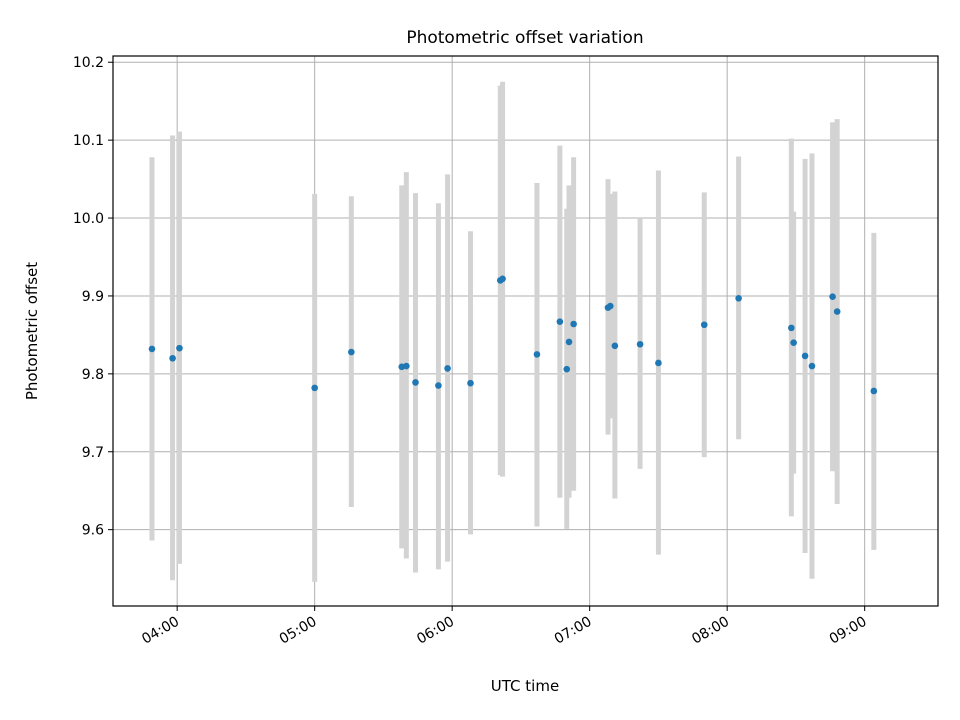 The height and width of the screenshot is (720, 960). Describe the element at coordinates (88, 141) in the screenshot. I see `y-tick-label: 10.1` at that location.